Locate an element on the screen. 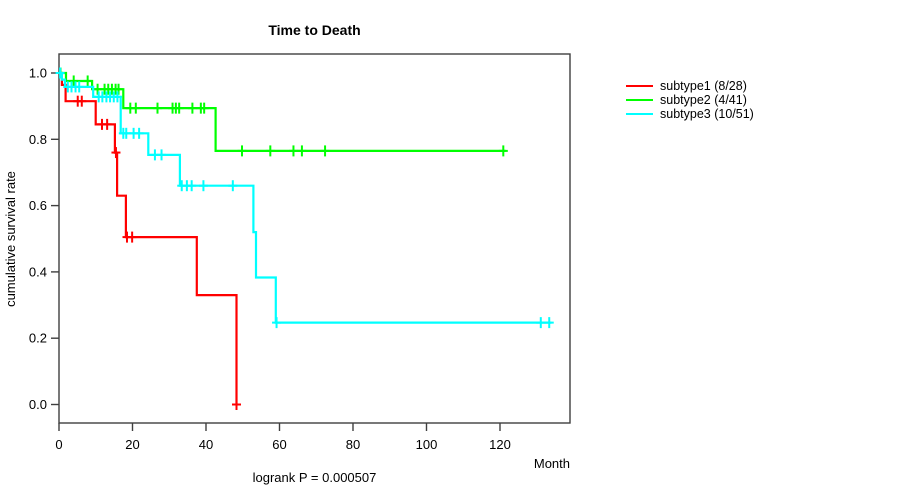 The width and height of the screenshot is (900, 500). logrank-annotation: logrank P = 0.000507 is located at coordinates (314, 477).